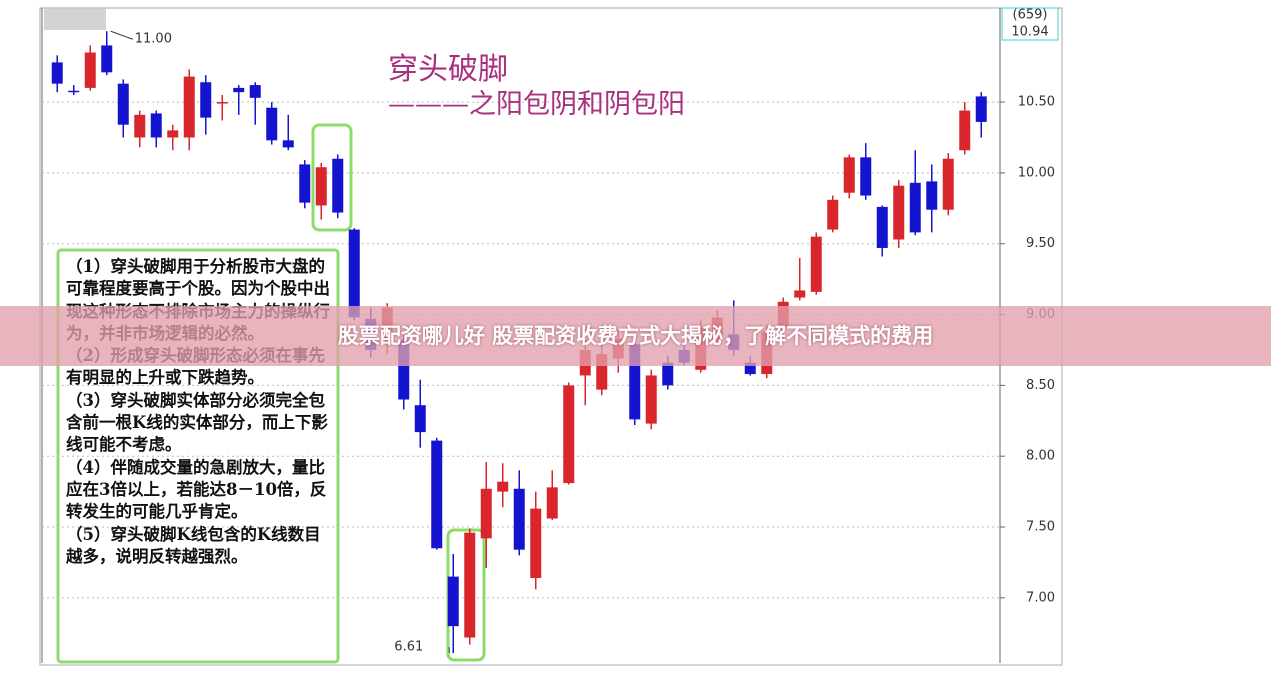 The width and height of the screenshot is (1271, 673). What do you see at coordinates (408, 647) in the screenshot?
I see `annotation: 6.61` at bounding box center [408, 647].